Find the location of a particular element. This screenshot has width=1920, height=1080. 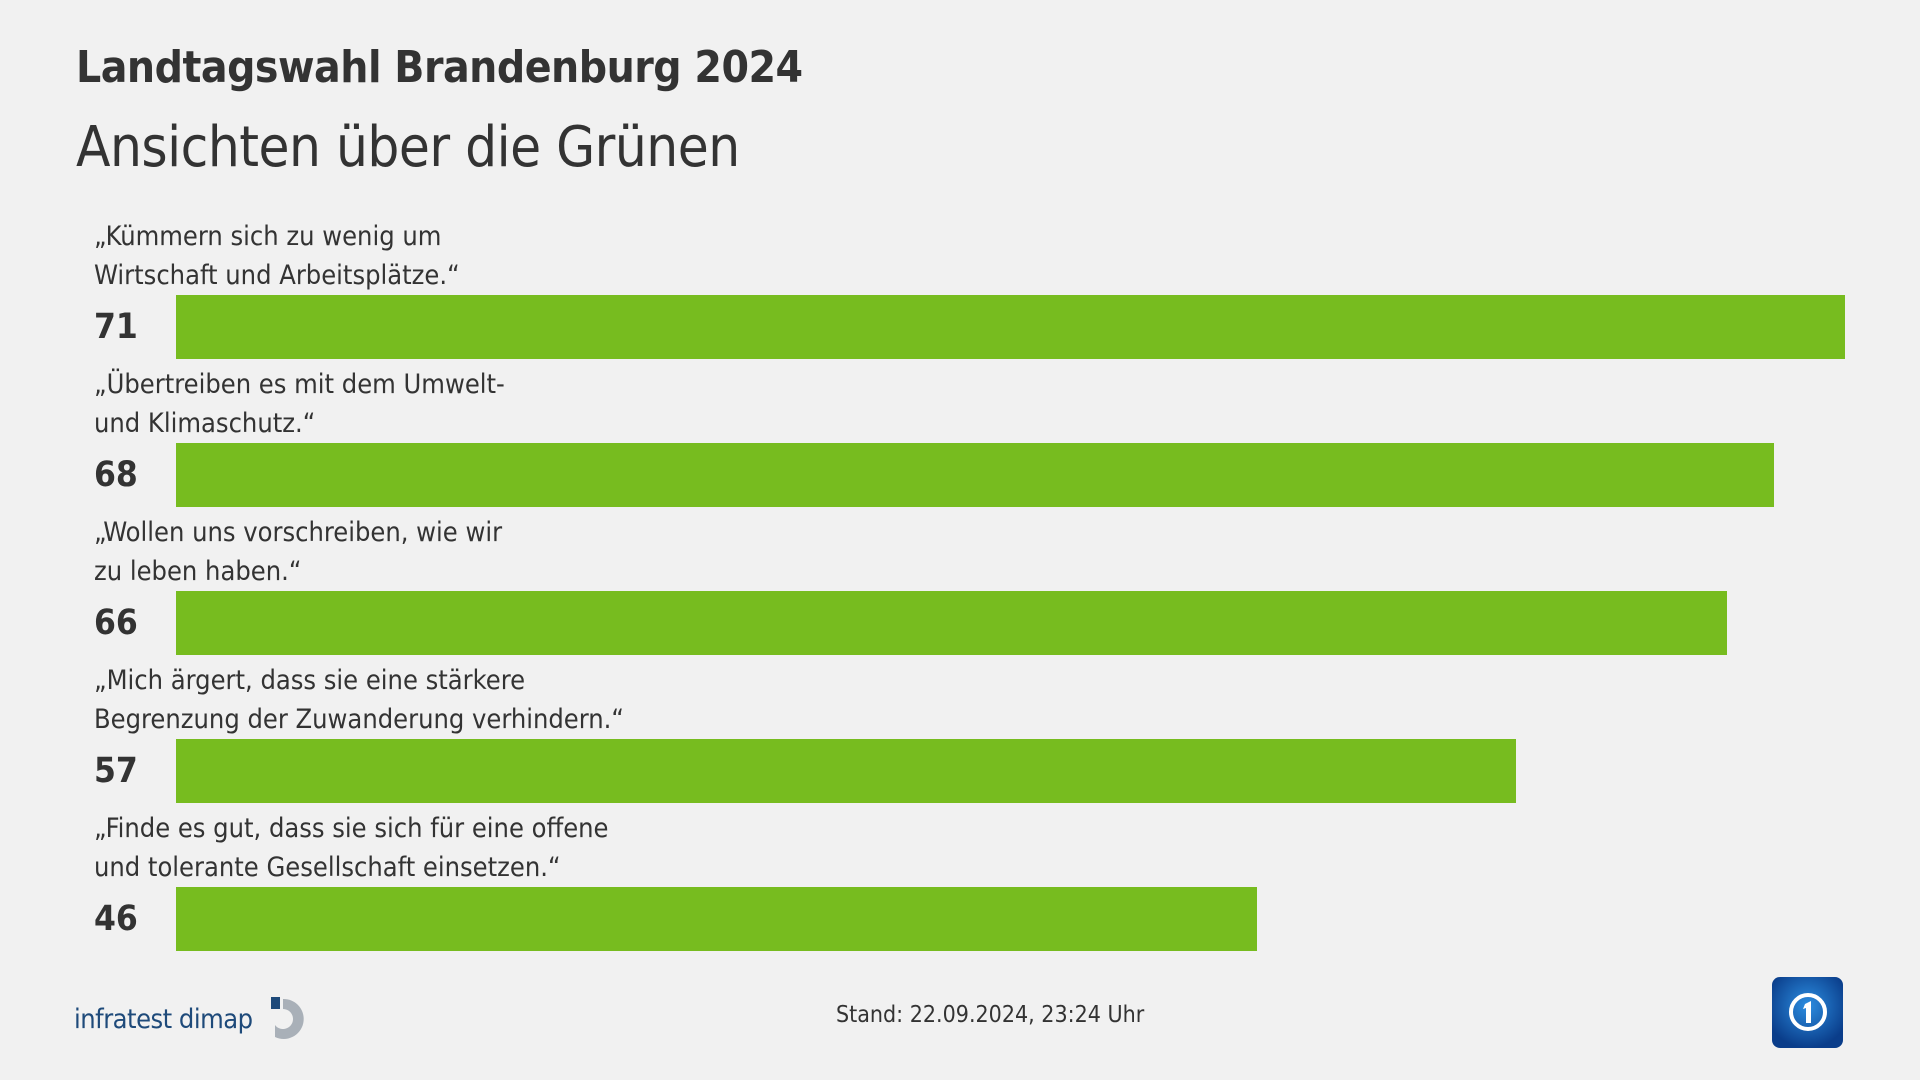

timestamp: Stand: 22.09.2024, 23:24 Uhr is located at coordinates (990, 1015).